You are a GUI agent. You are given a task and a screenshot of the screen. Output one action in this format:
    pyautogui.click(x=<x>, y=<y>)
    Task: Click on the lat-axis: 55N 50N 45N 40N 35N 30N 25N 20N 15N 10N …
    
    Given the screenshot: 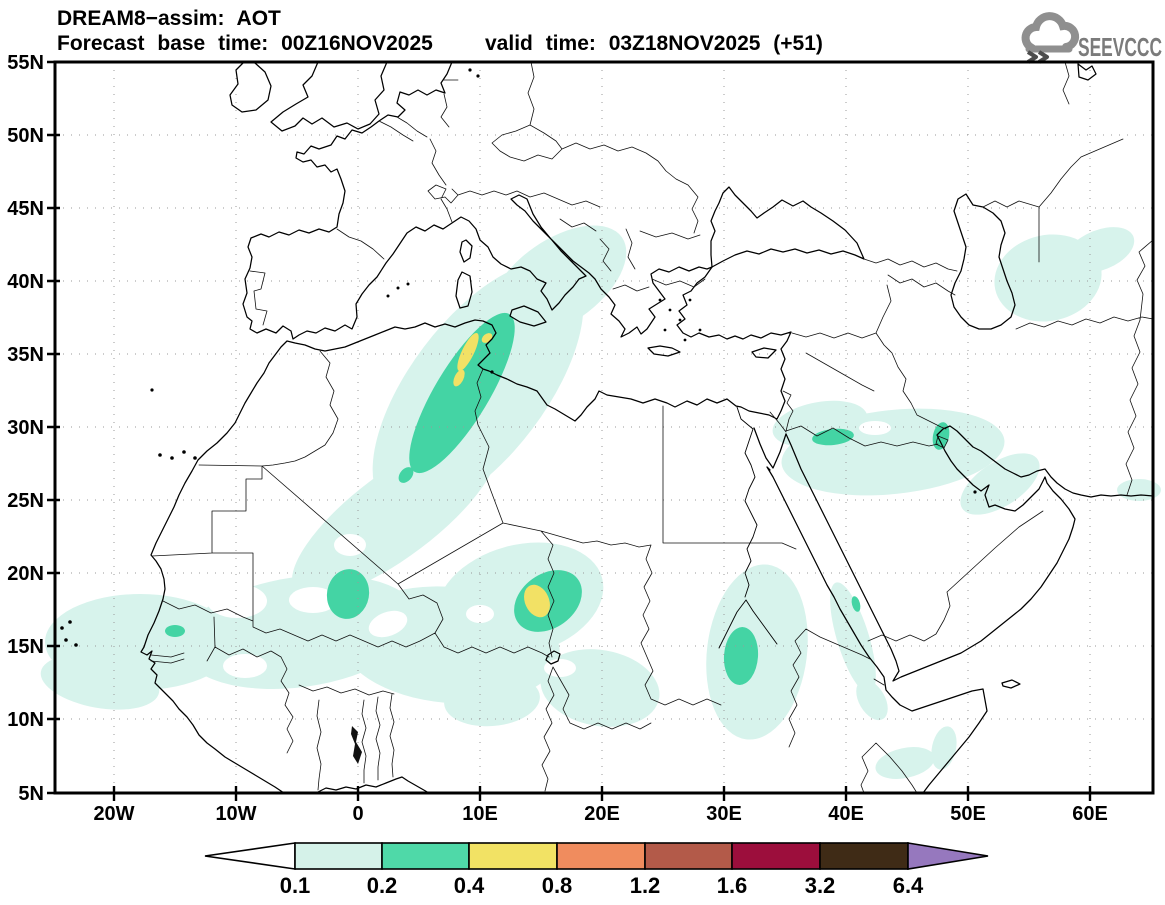 What is the action you would take?
    pyautogui.click(x=25, y=428)
    